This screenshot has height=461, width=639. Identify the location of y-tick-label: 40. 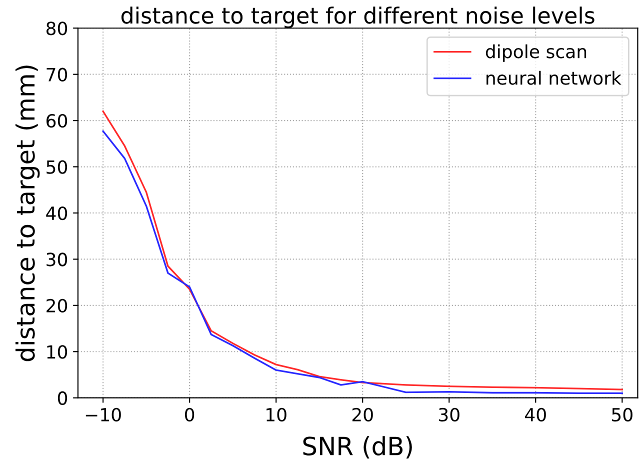
(57, 213).